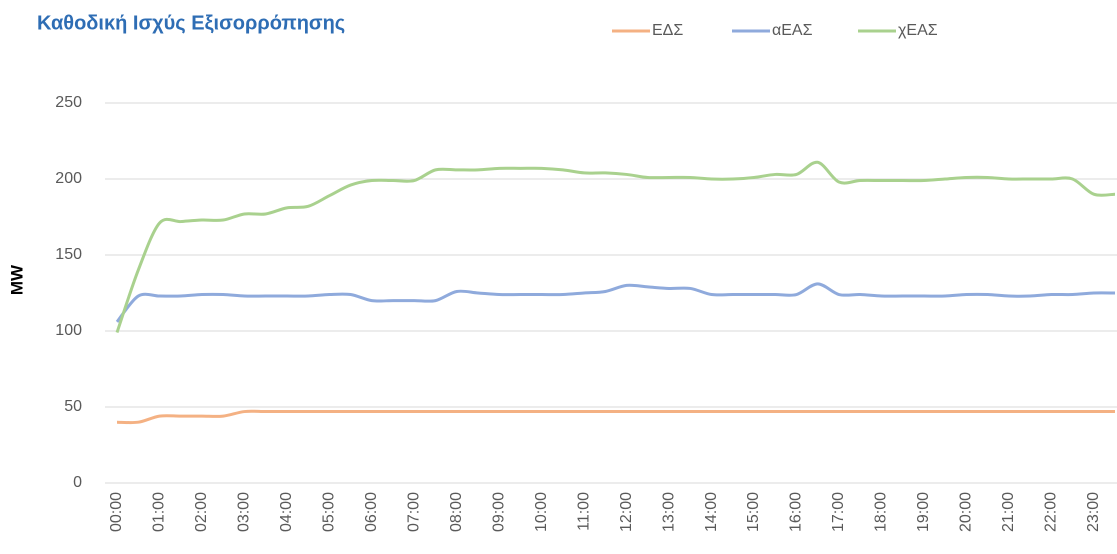  Describe the element at coordinates (1093, 512) in the screenshot. I see `x-tick-label: 23:00` at that location.